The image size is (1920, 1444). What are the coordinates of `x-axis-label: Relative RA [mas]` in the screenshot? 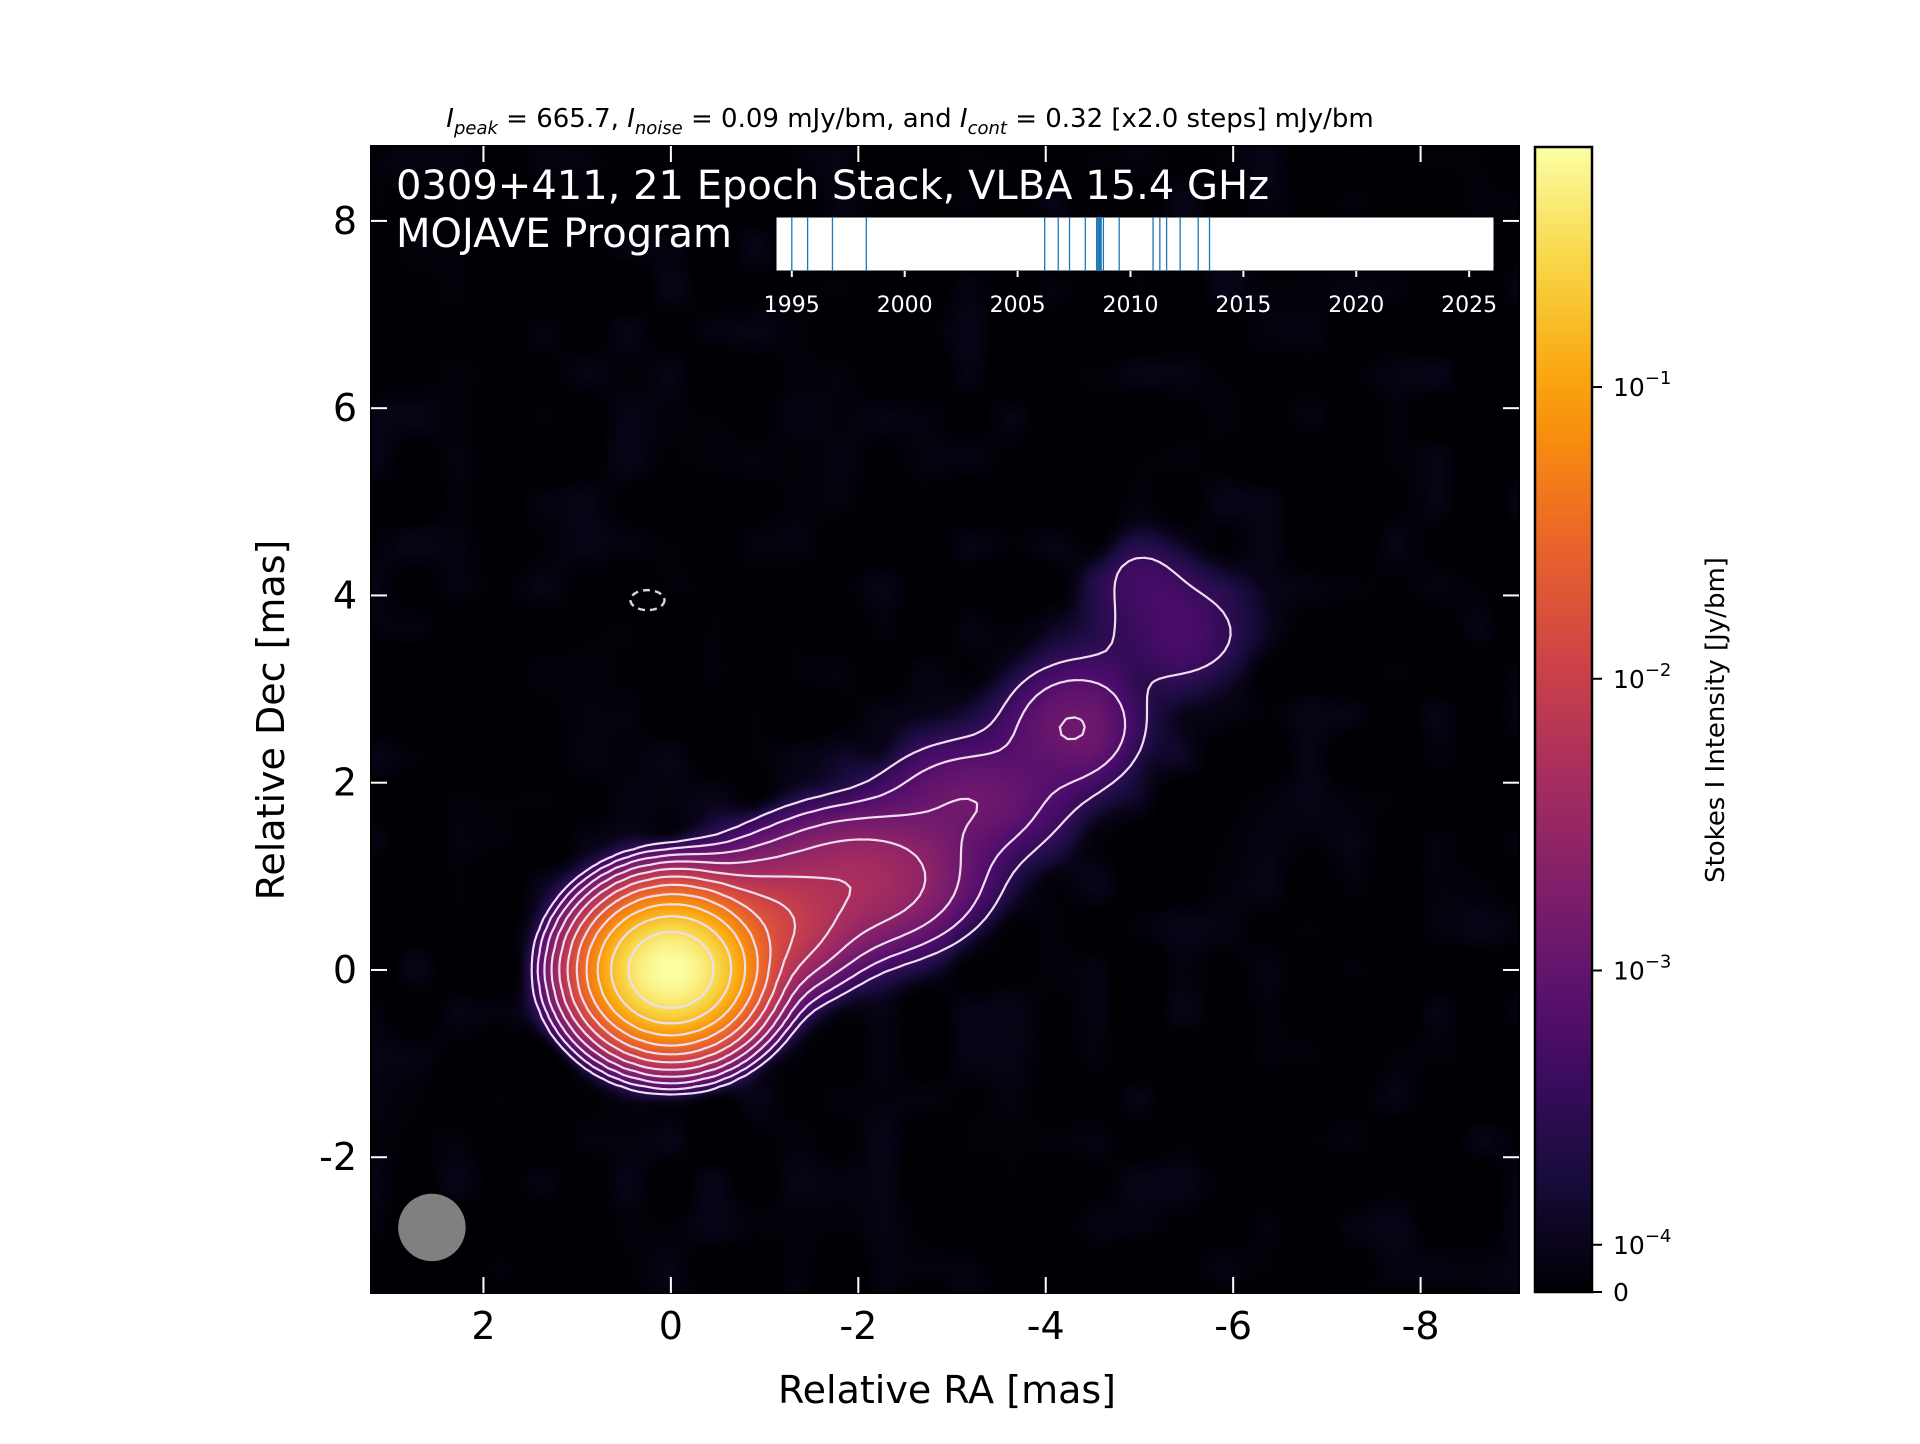 It's located at (947, 1390).